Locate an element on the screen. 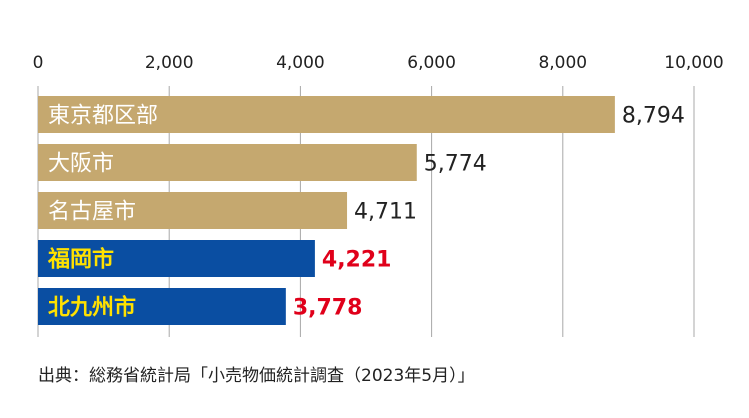 This screenshot has width=749, height=418. x-tick-label: 2,000 is located at coordinates (169, 63).